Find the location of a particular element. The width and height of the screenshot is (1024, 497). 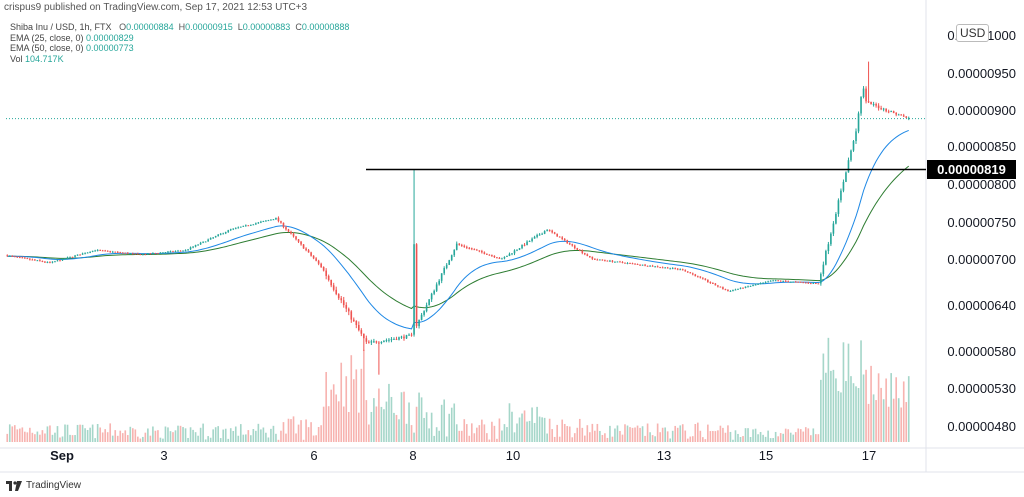

time-tick-label: 8 is located at coordinates (412, 455).